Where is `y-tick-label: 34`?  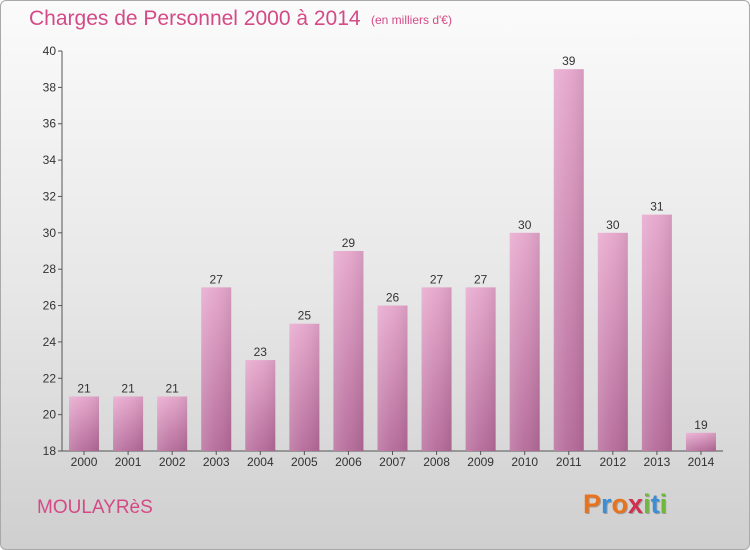
y-tick-label: 34 is located at coordinates (50, 160).